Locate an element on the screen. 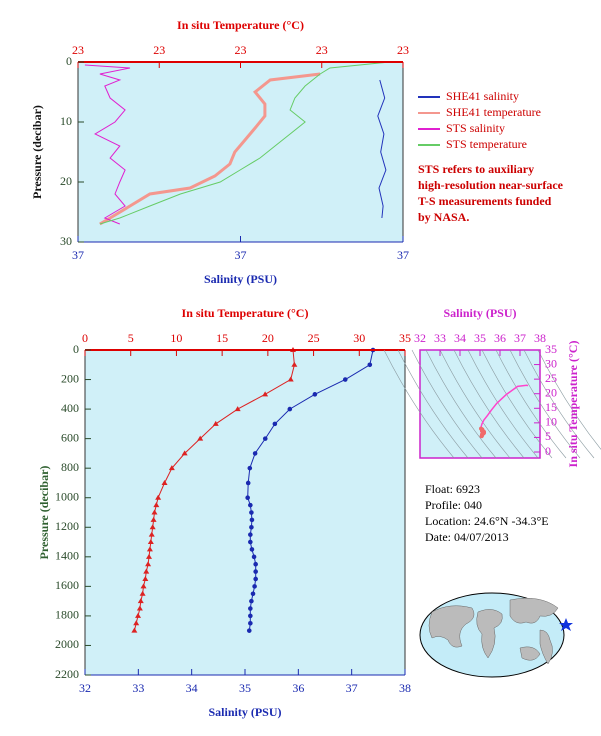  x2ticks-label: 30 is located at coordinates (359, 338).